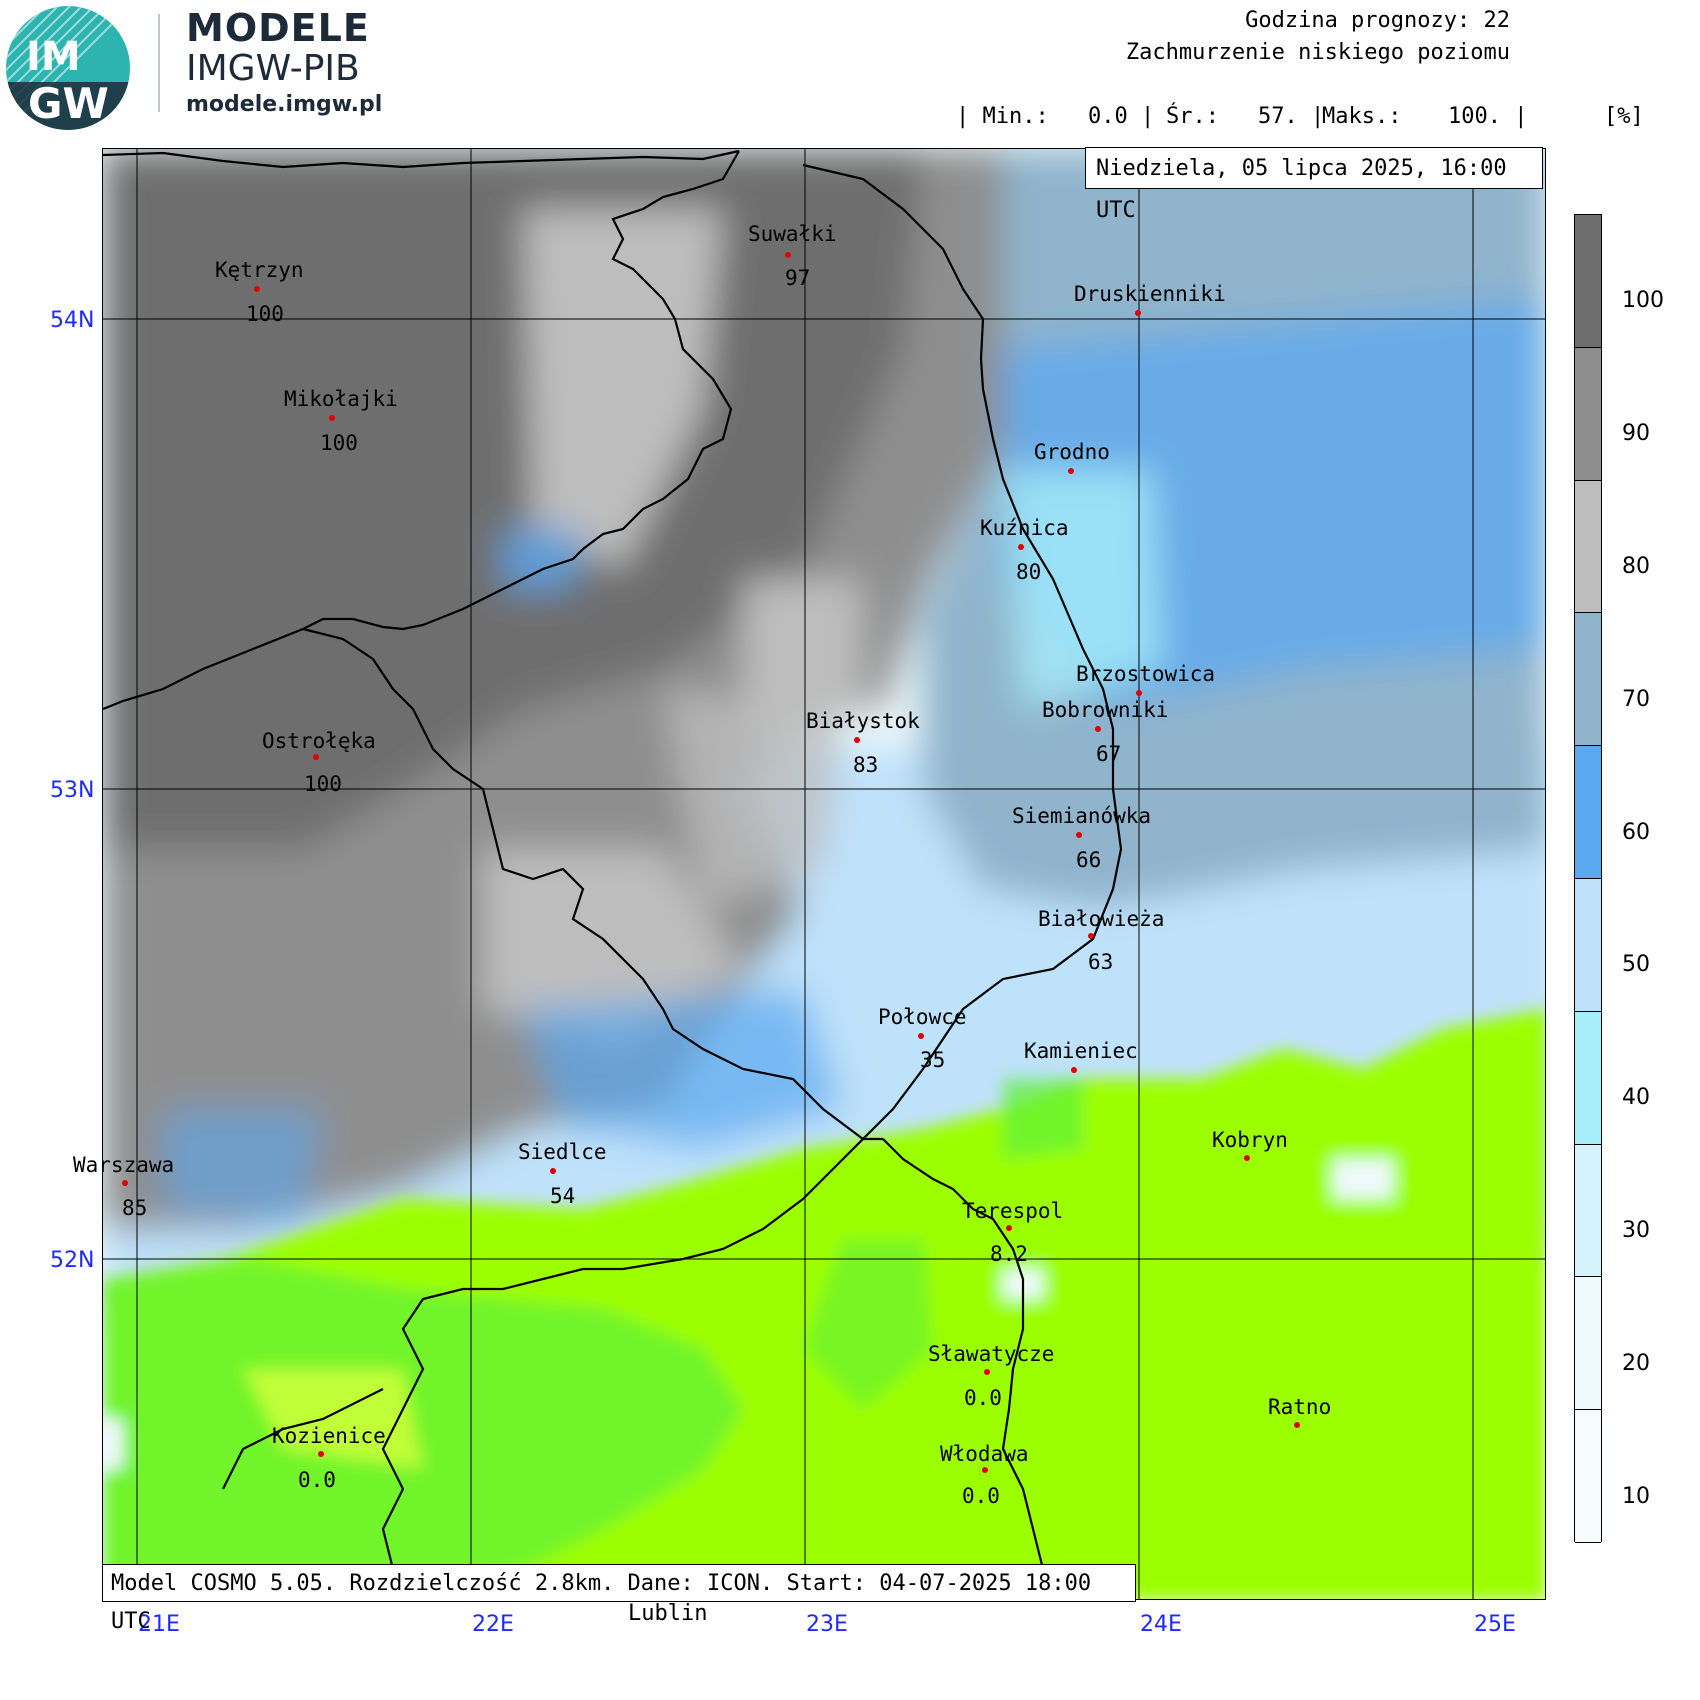 This screenshot has width=1700, height=1700. What do you see at coordinates (1192, 116) in the screenshot?
I see `stat-mean-label: Śr.:` at bounding box center [1192, 116].